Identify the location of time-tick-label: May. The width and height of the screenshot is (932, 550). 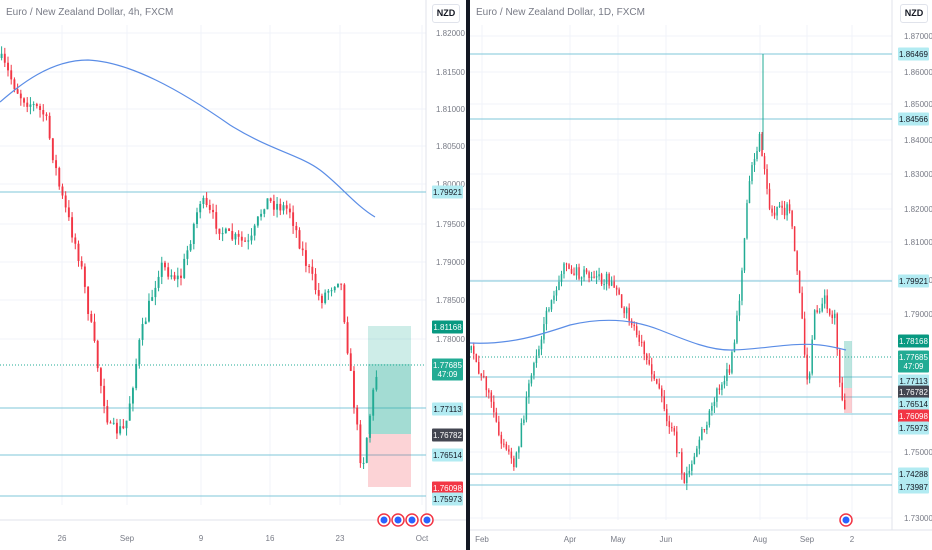
(617, 539).